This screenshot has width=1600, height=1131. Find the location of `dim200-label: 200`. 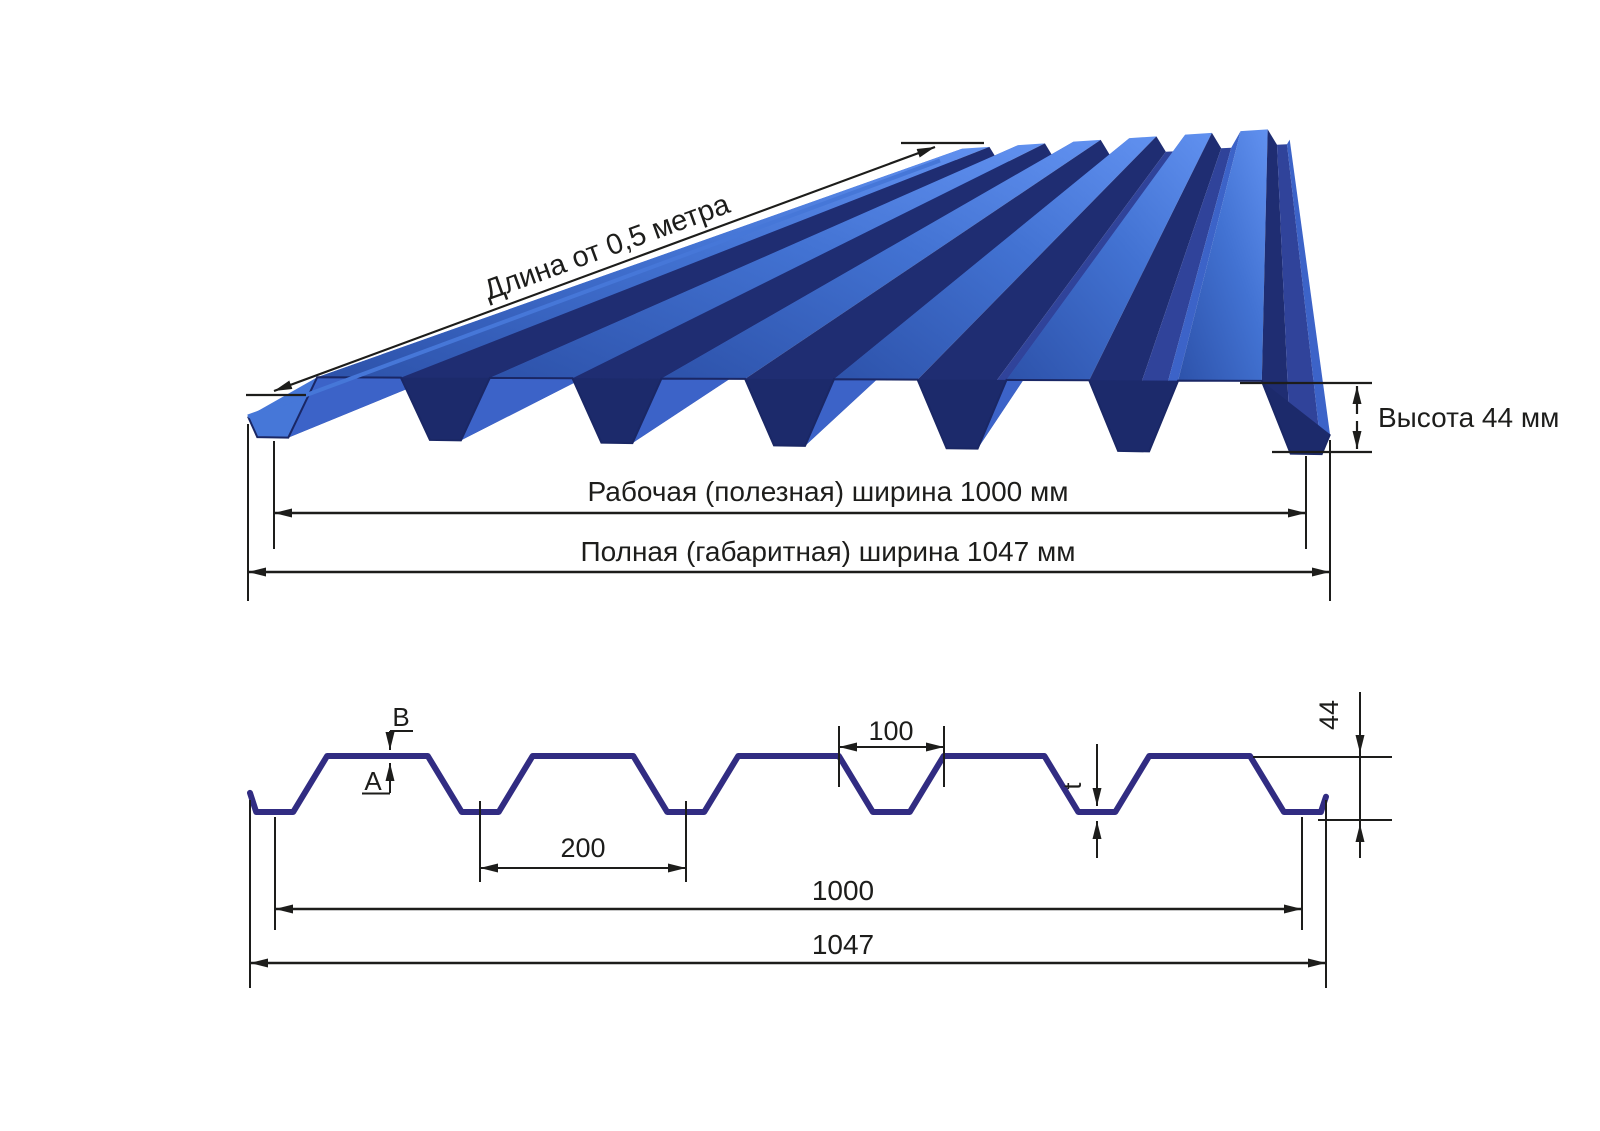

dim200-label: 200 is located at coordinates (582, 848).